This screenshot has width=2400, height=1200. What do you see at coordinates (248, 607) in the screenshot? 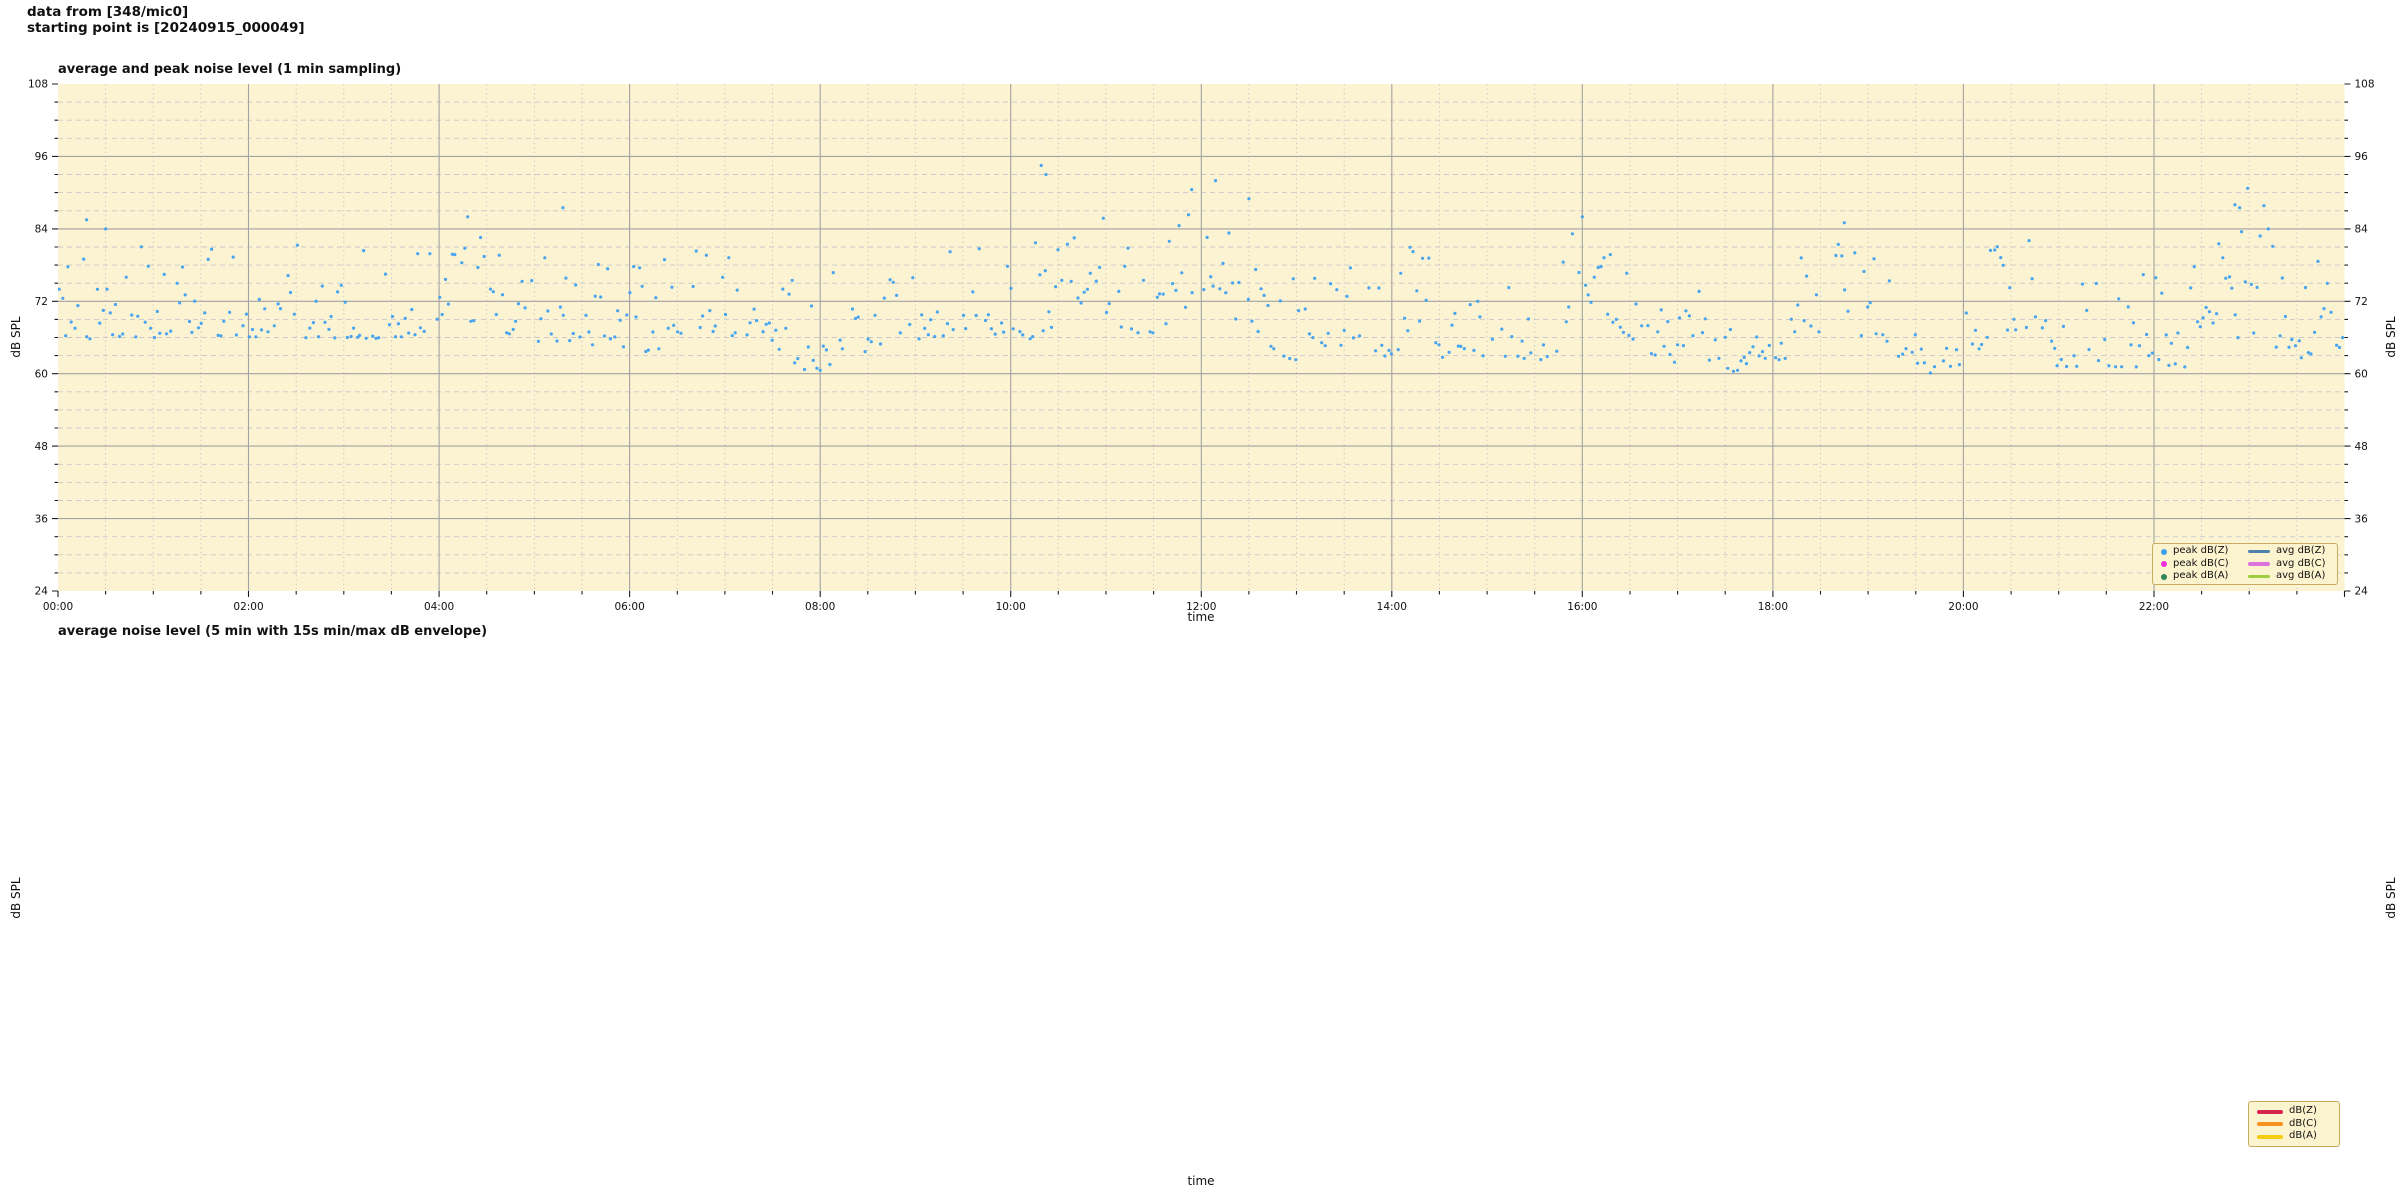
I see `svg-text: 02:00` at bounding box center [248, 607].